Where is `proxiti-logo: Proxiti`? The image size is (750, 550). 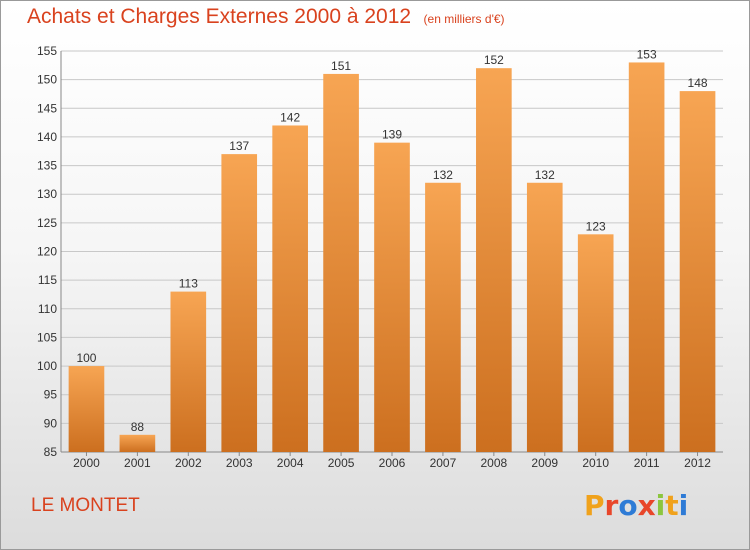
proxiti-logo: Proxiti is located at coordinates (636, 505).